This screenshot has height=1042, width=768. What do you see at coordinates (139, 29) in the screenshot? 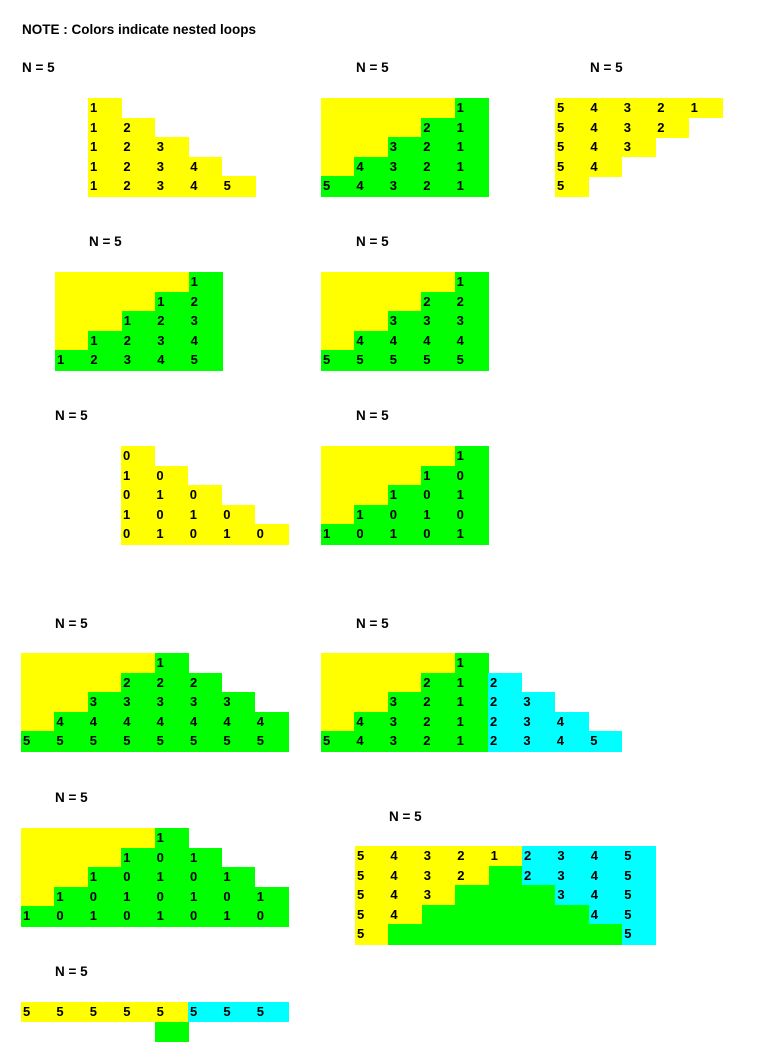
I see `note-heading: NOTE : Colors indicate nested loops` at bounding box center [139, 29].